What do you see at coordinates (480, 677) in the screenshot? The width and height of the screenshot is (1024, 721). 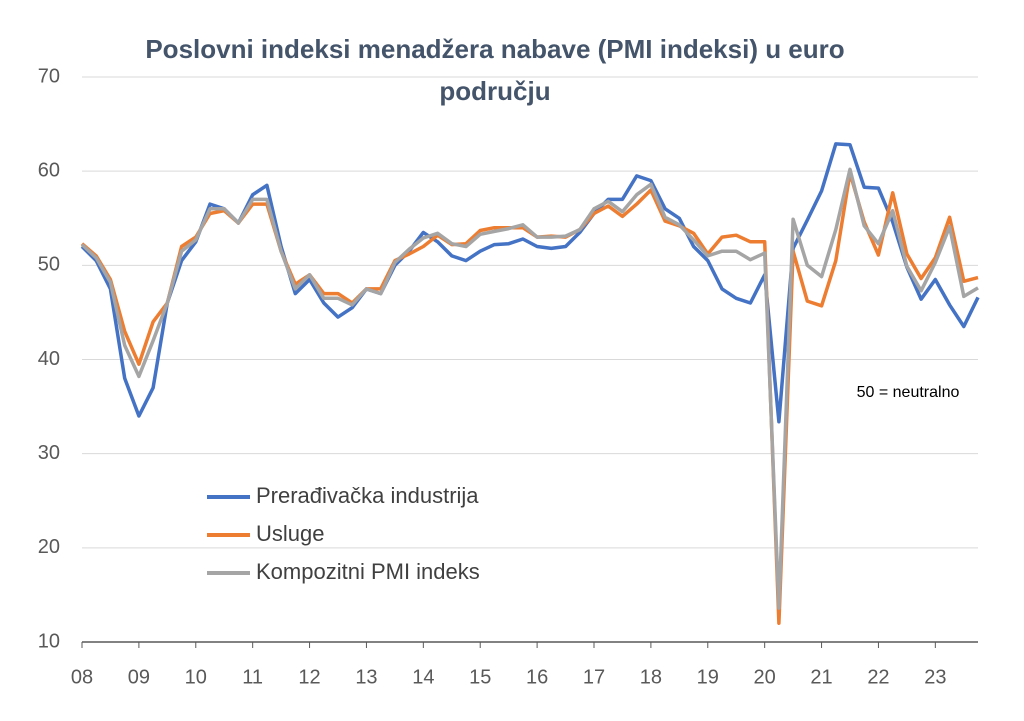 I see `x-tick-label: 15` at bounding box center [480, 677].